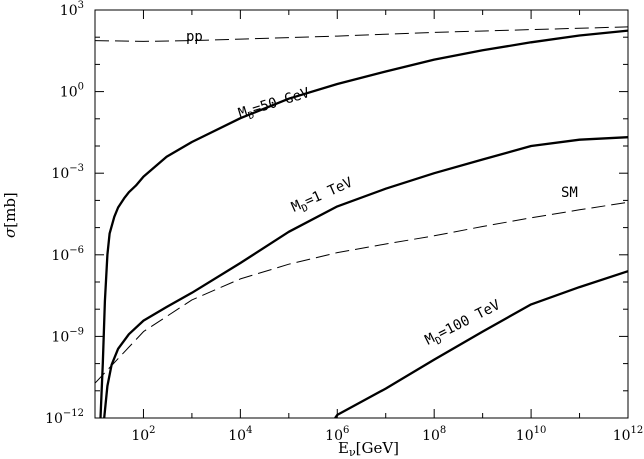 The width and height of the screenshot is (644, 459). What do you see at coordinates (352, 452) in the screenshot?
I see `x-axis-label-sub: ν` at bounding box center [352, 452].